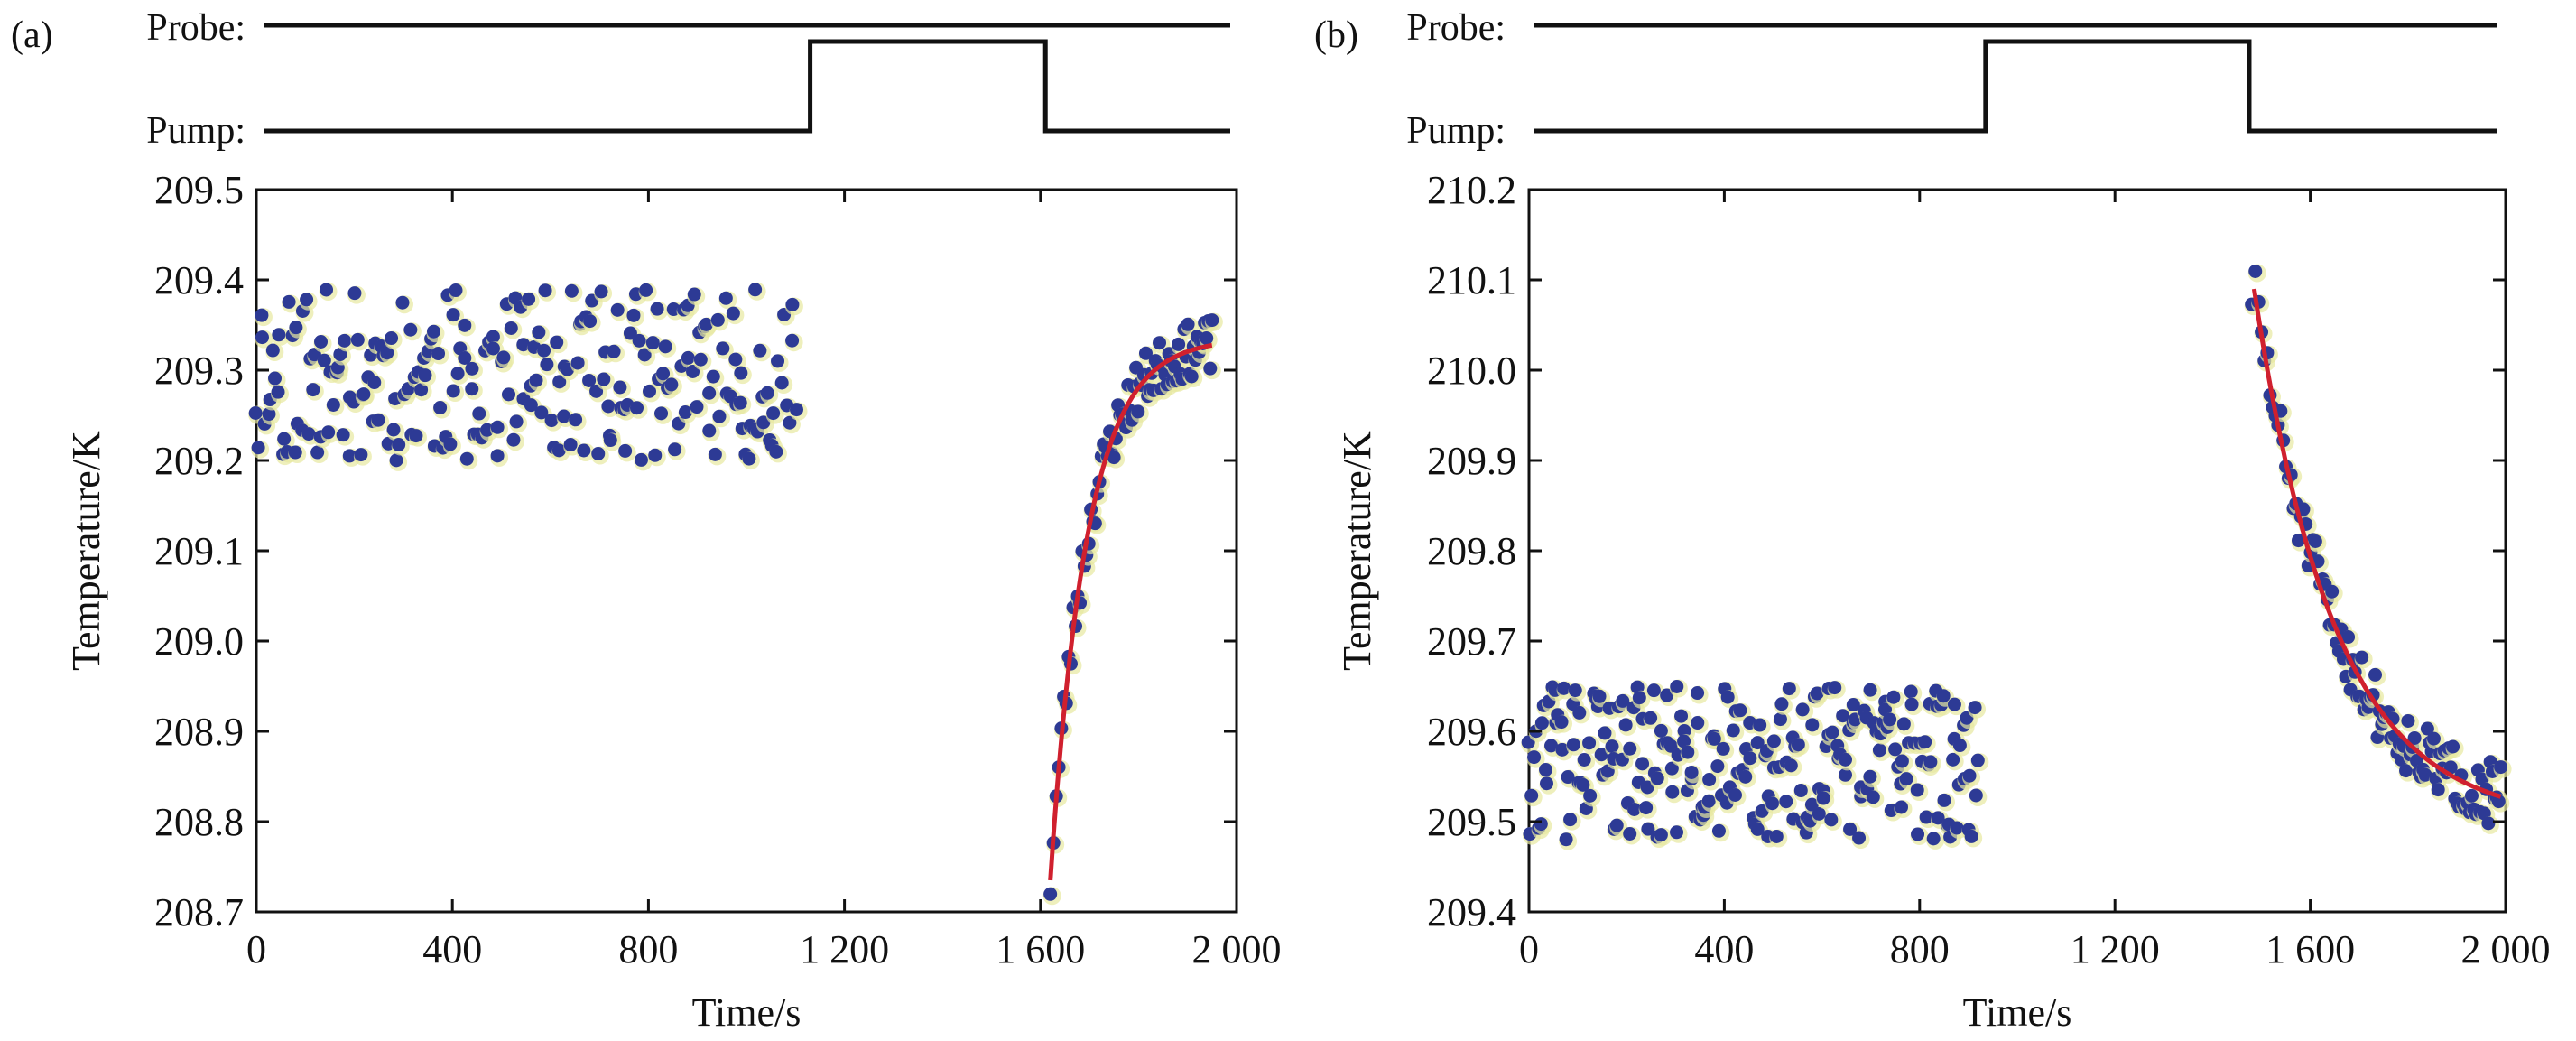 The image size is (2576, 1041). What do you see at coordinates (256, 949) in the screenshot?
I see `panel-a-x-tick-label: 0` at bounding box center [256, 949].